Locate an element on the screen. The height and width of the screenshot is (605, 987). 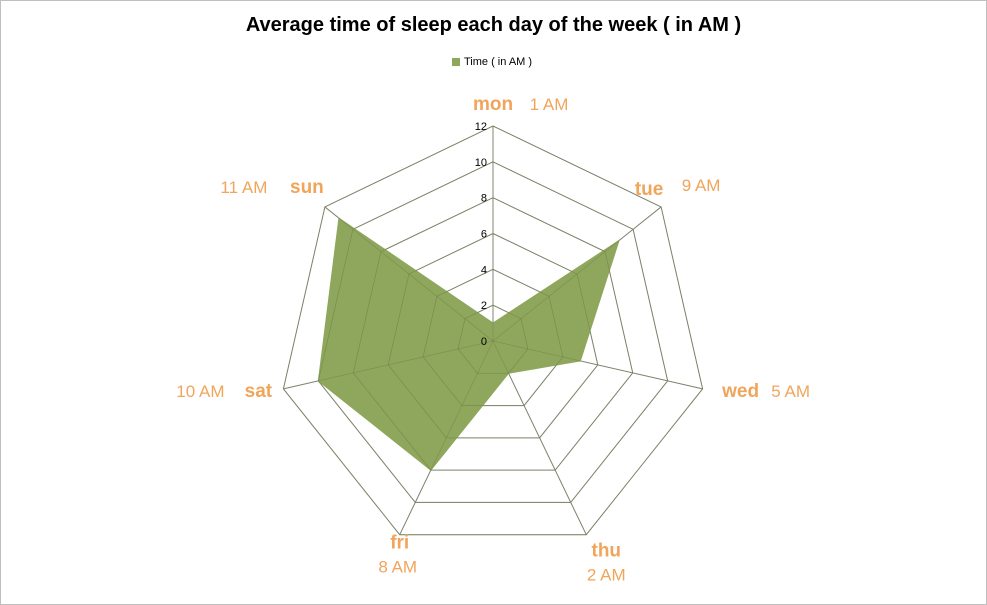
r-tick-label: 12 is located at coordinates (481, 127).